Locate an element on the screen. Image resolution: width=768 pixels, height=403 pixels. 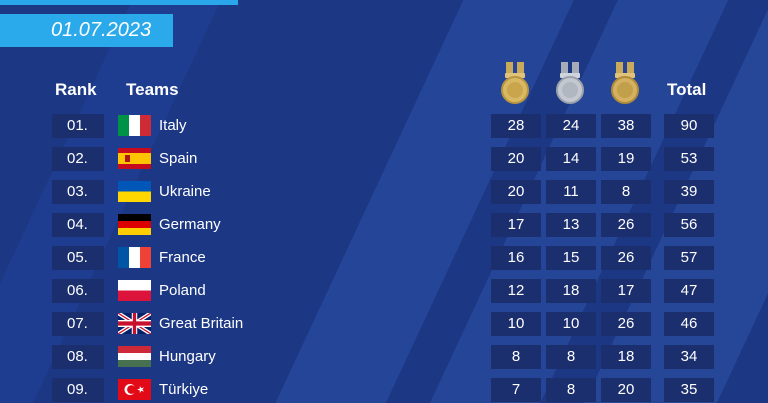
gold-count: 8 is located at coordinates (516, 357).